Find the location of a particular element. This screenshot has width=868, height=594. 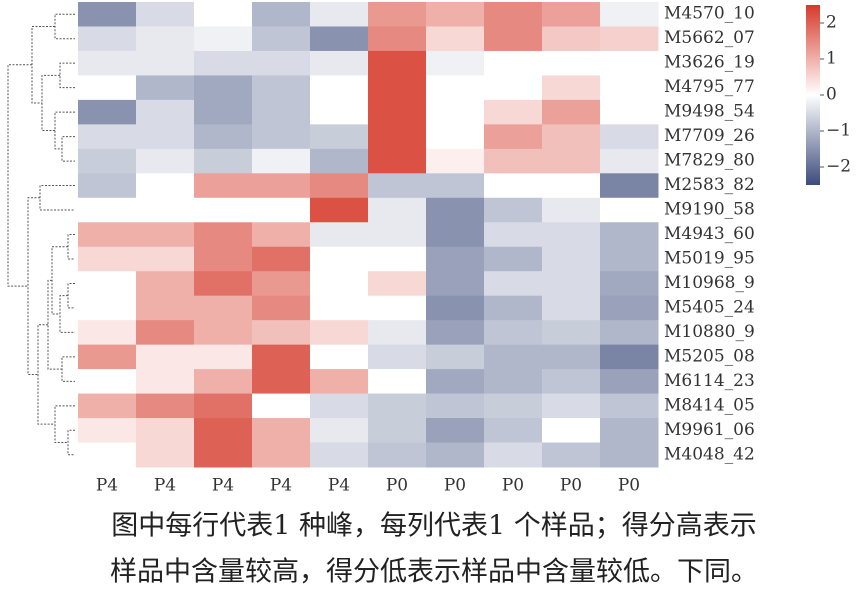

row-label: M4048_42 is located at coordinates (709, 454).